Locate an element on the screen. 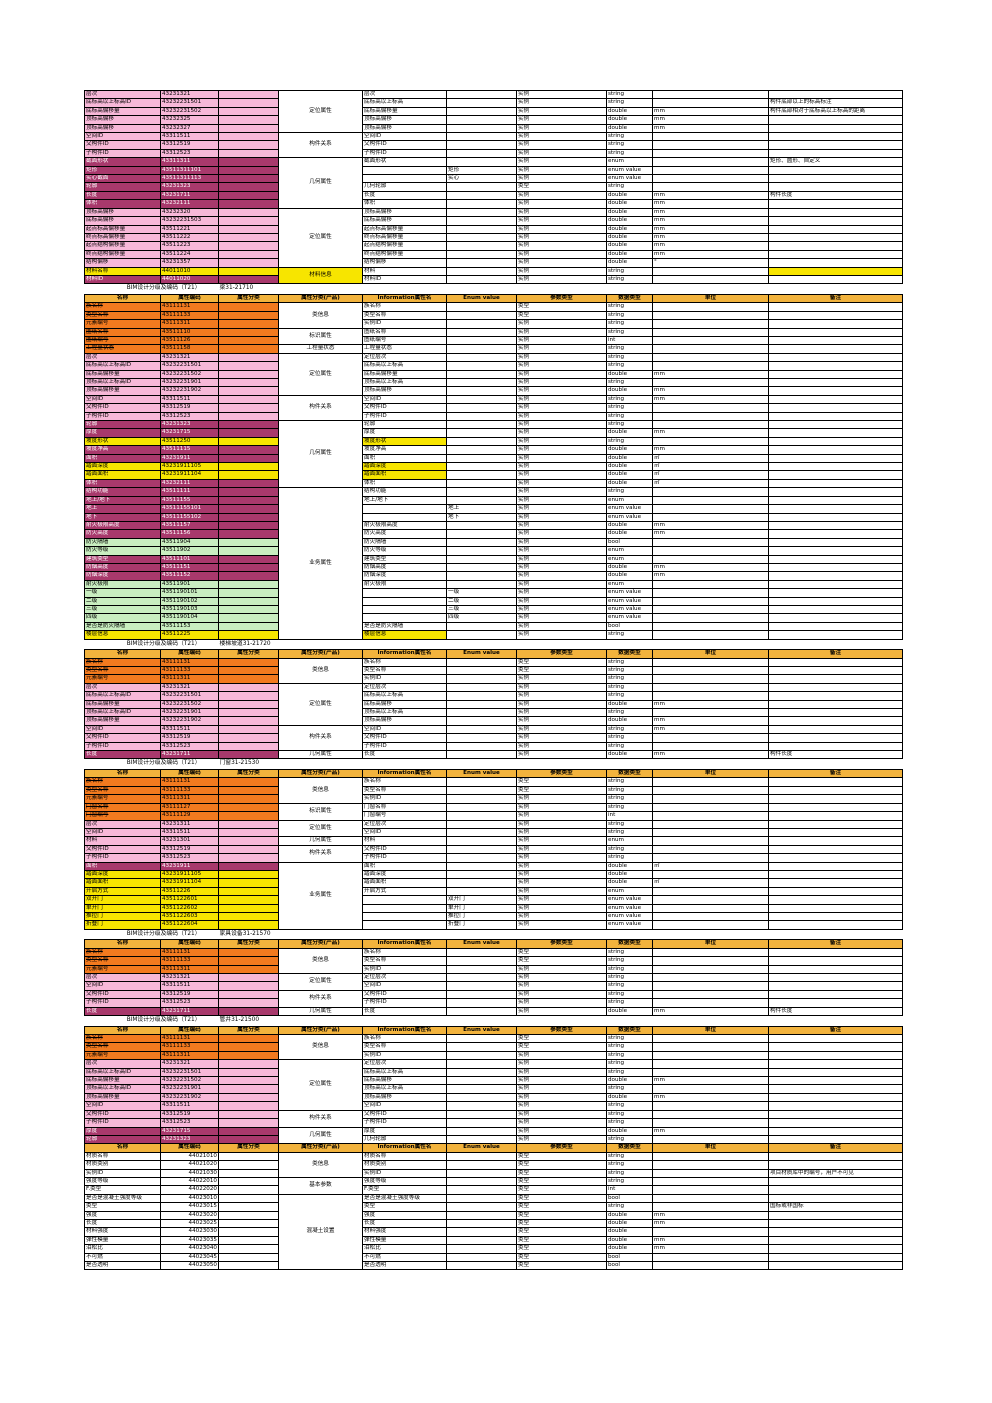 This screenshot has width=992, height=1403. attribute-code-cell: 43231911 is located at coordinates (189, 866).